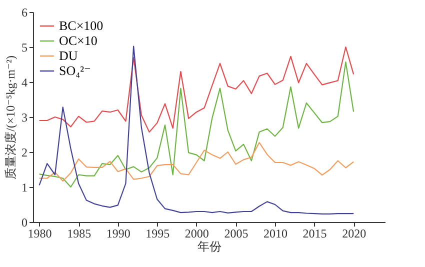 Image resolution: width=425 pixels, height=267 pixels. What do you see at coordinates (25, 187) in the screenshot?
I see `y-tick-label: 1` at bounding box center [25, 187].